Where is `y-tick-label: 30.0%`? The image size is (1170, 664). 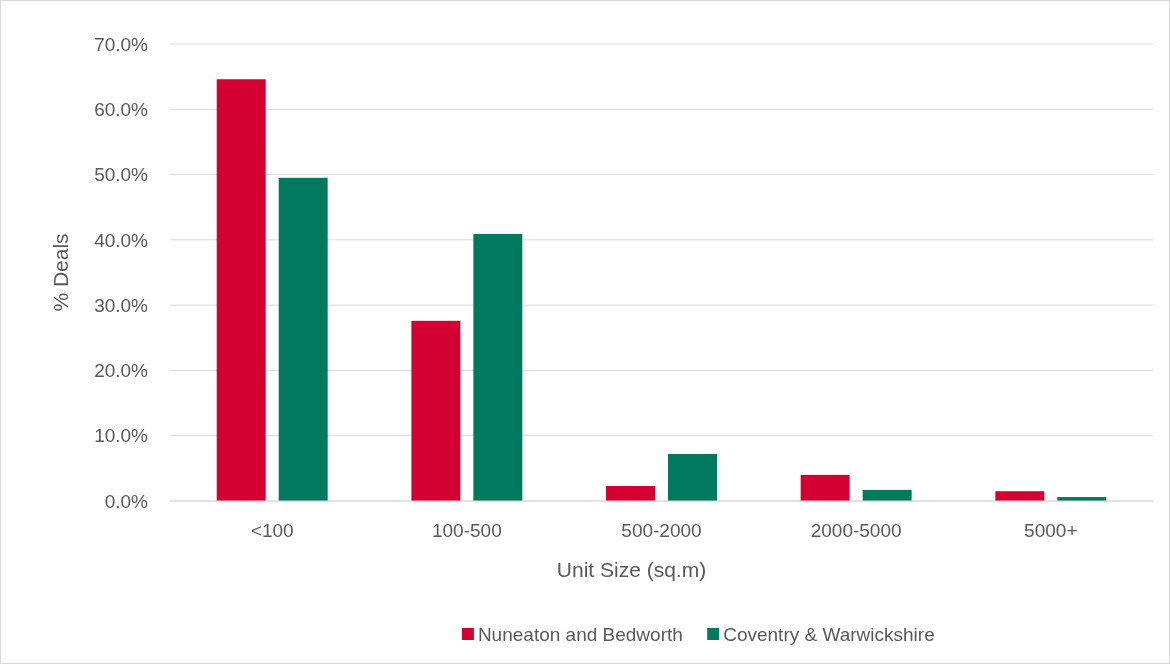 y-tick-label: 30.0% is located at coordinates (121, 305).